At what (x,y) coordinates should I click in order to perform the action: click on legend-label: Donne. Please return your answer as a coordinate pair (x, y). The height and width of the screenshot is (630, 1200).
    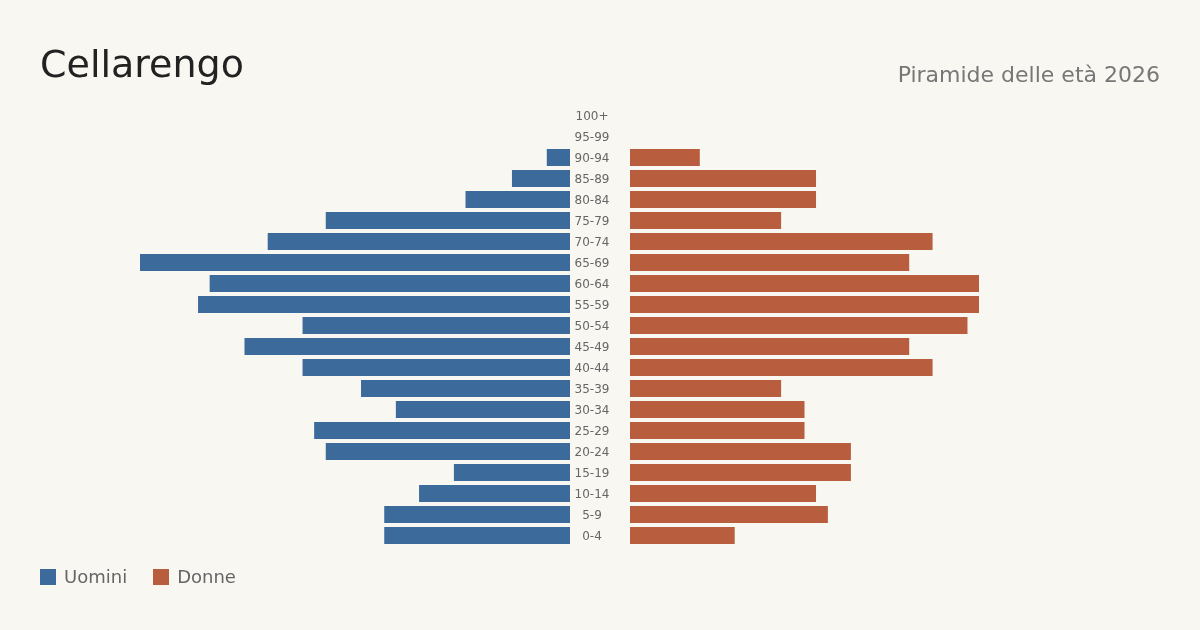
    Looking at the image, I should click on (206, 576).